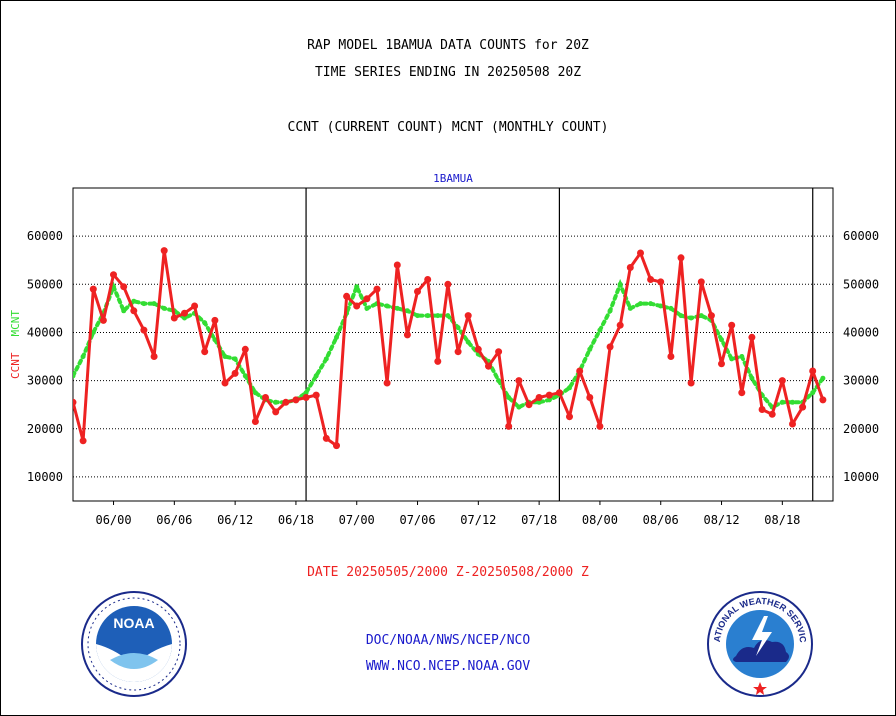 This screenshot has width=896, height=716. What do you see at coordinates (861, 381) in the screenshot?
I see `y-tick-label-right: 30000` at bounding box center [861, 381].